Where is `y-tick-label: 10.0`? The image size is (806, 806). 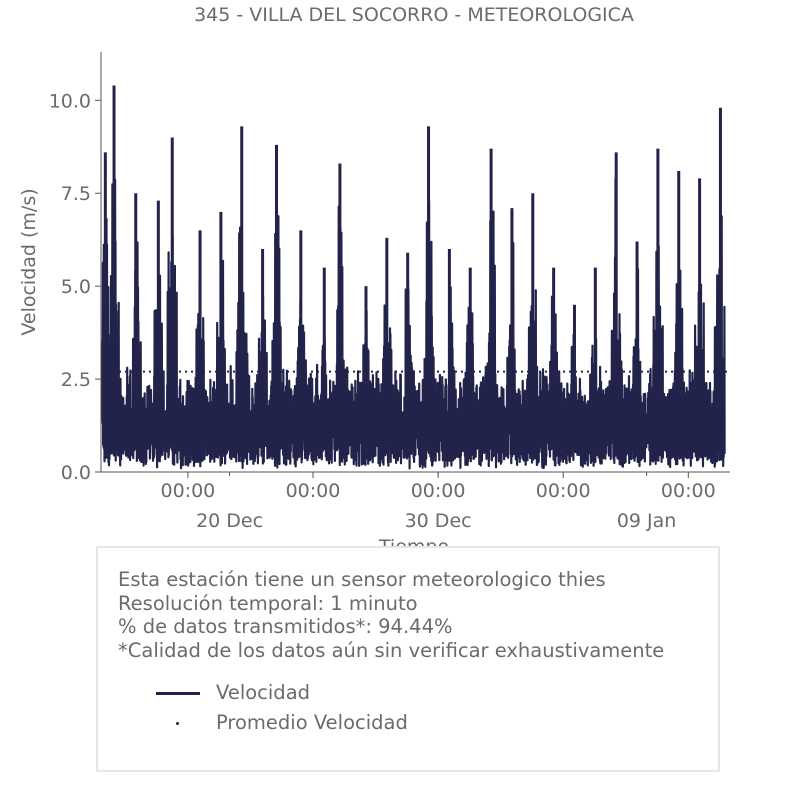 y-tick-label: 10.0 is located at coordinates (70, 101).